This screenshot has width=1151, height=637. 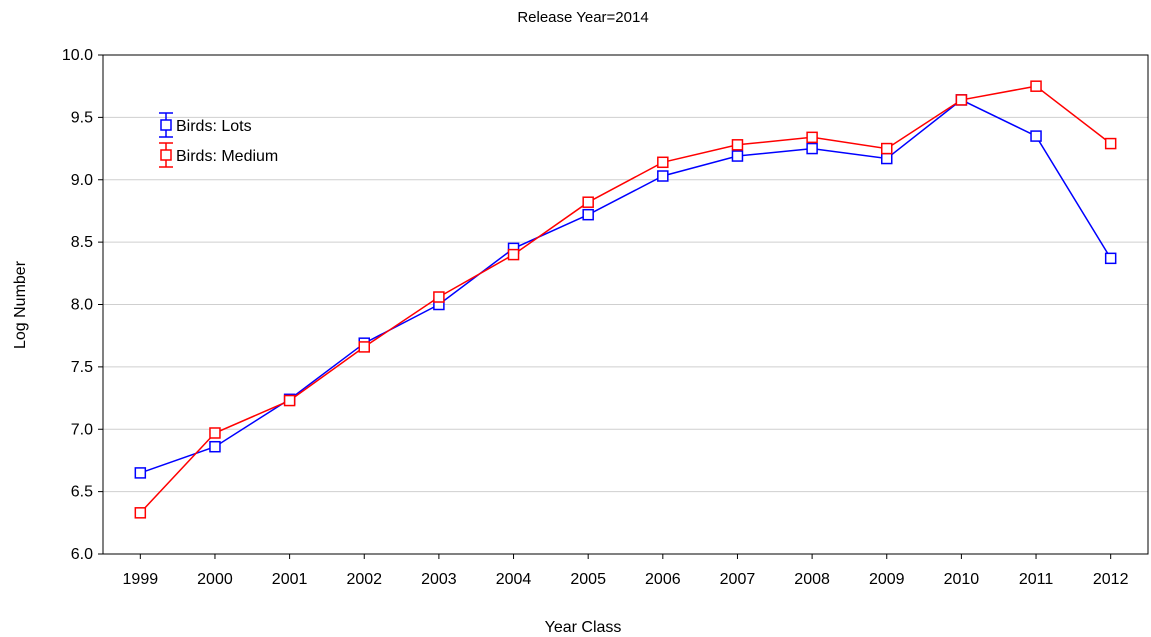 What do you see at coordinates (582, 17) in the screenshot?
I see `chart-title: Release Year=2014` at bounding box center [582, 17].